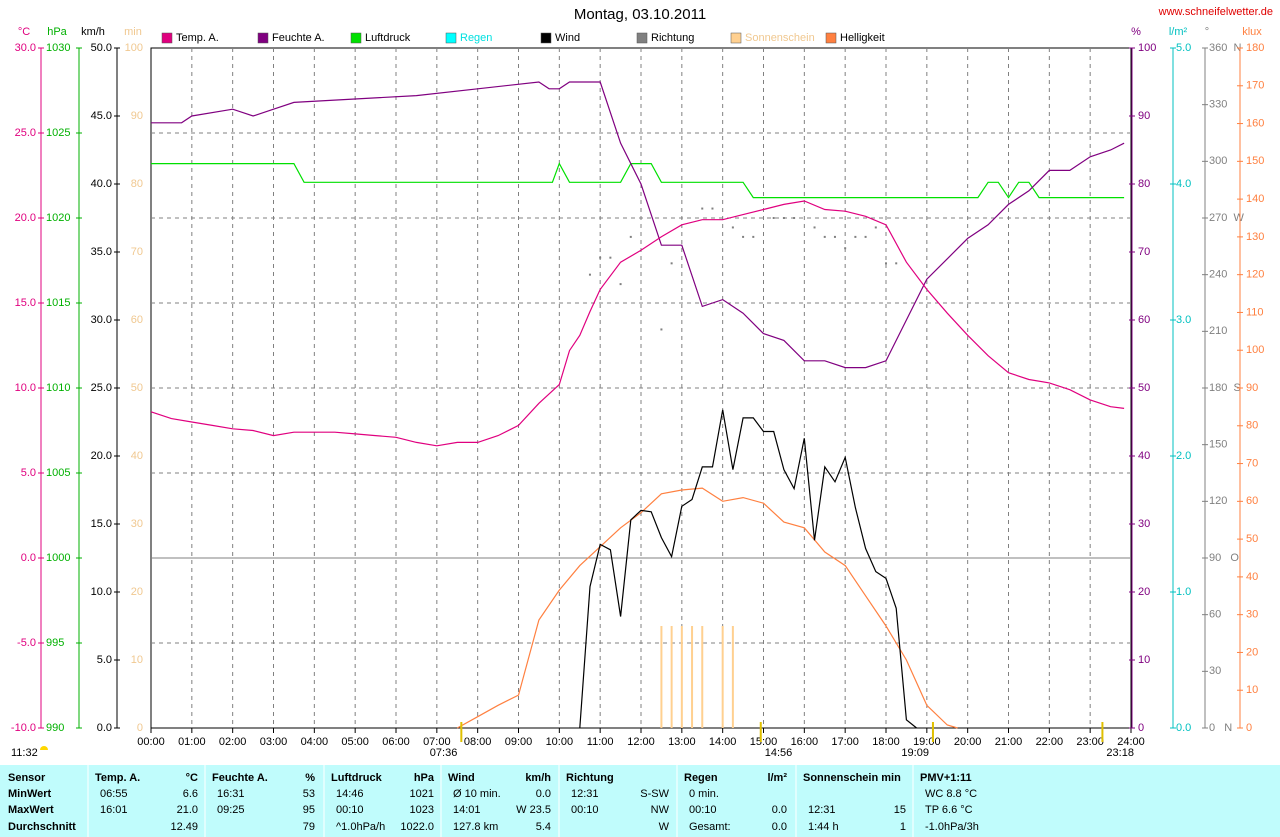  Describe the element at coordinates (101, 116) in the screenshot. I see `y-tick-label: 45.0` at that location.